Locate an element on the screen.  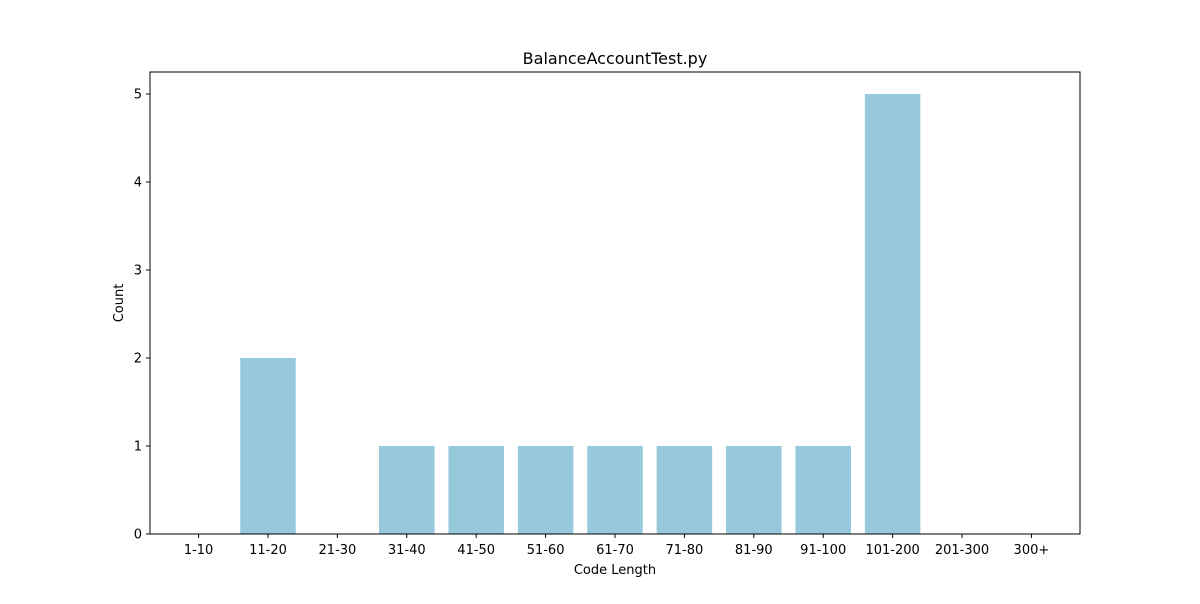
x-tick-label: 91-100 is located at coordinates (823, 550).